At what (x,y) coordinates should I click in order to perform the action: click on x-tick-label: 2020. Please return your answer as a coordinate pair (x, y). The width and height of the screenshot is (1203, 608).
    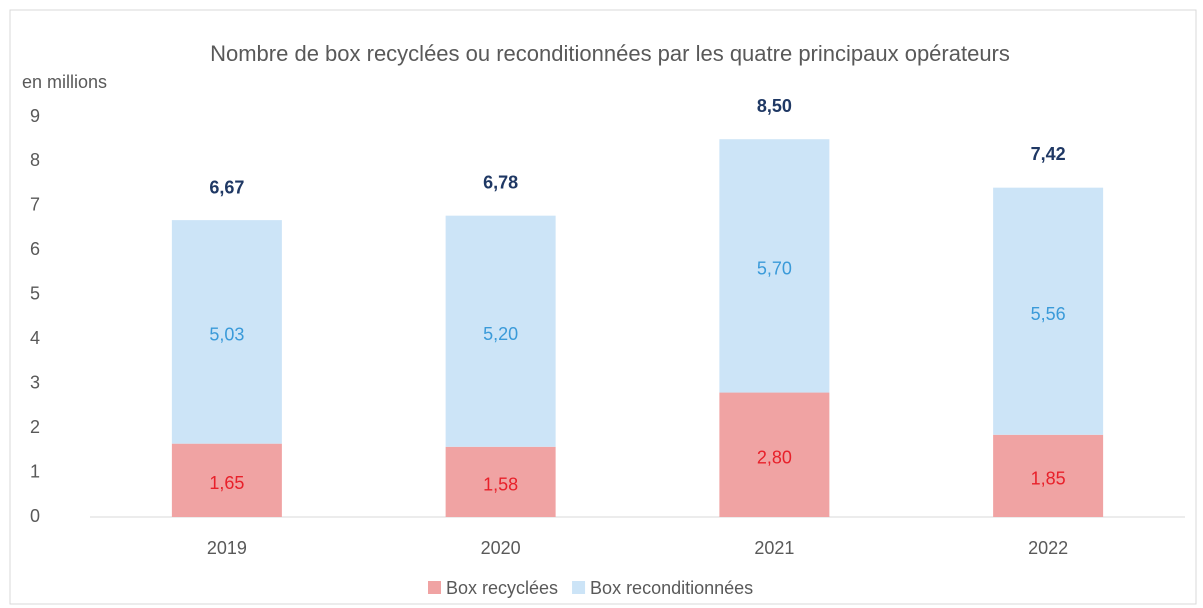
    Looking at the image, I should click on (501, 548).